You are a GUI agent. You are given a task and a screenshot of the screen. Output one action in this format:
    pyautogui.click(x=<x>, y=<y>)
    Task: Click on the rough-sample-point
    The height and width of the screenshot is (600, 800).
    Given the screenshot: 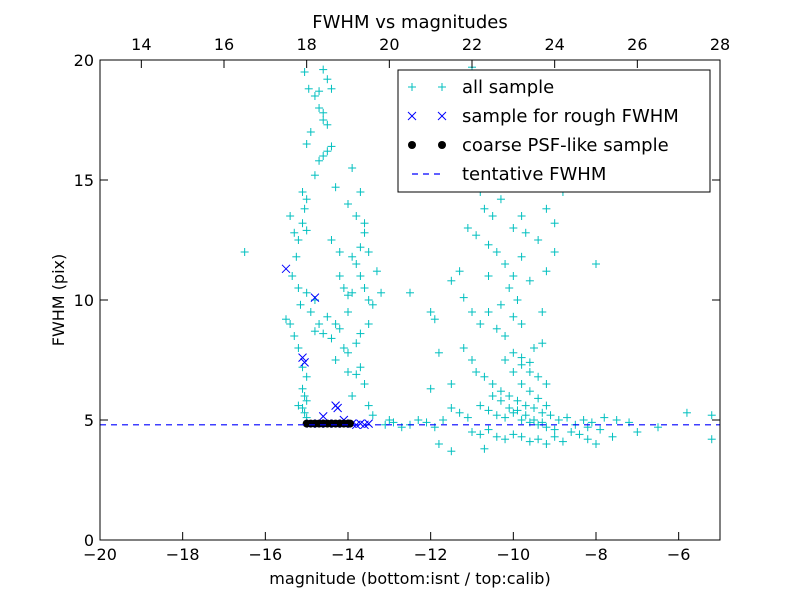 What is the action you would take?
    pyautogui.click(x=315, y=297)
    